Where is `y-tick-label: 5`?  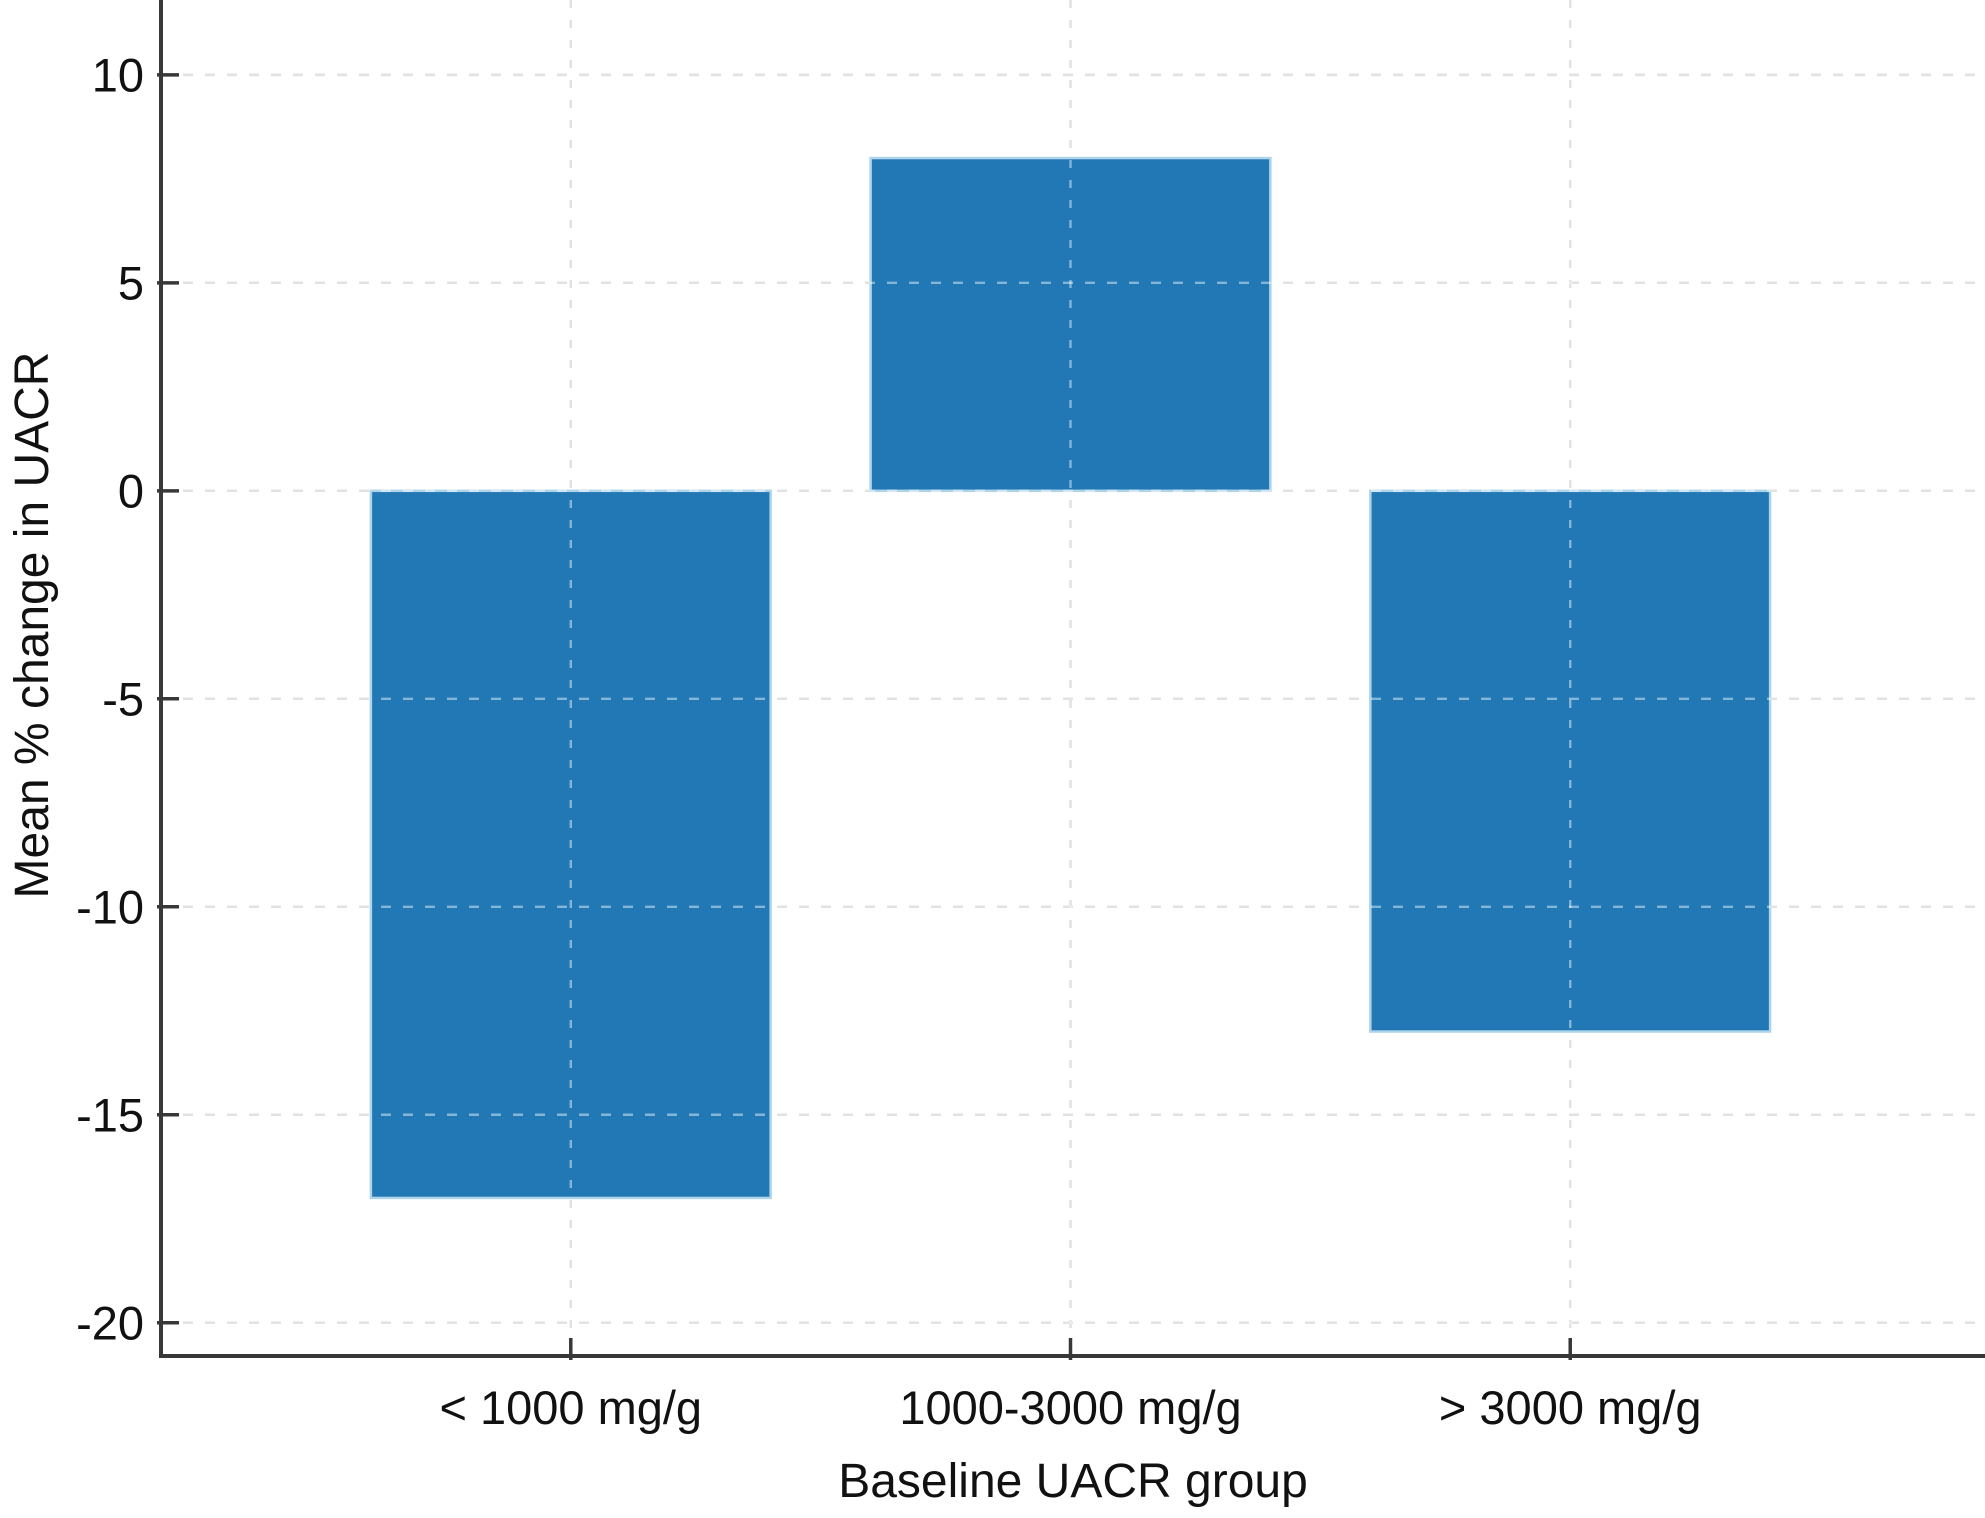 y-tick-label: 5 is located at coordinates (130, 283).